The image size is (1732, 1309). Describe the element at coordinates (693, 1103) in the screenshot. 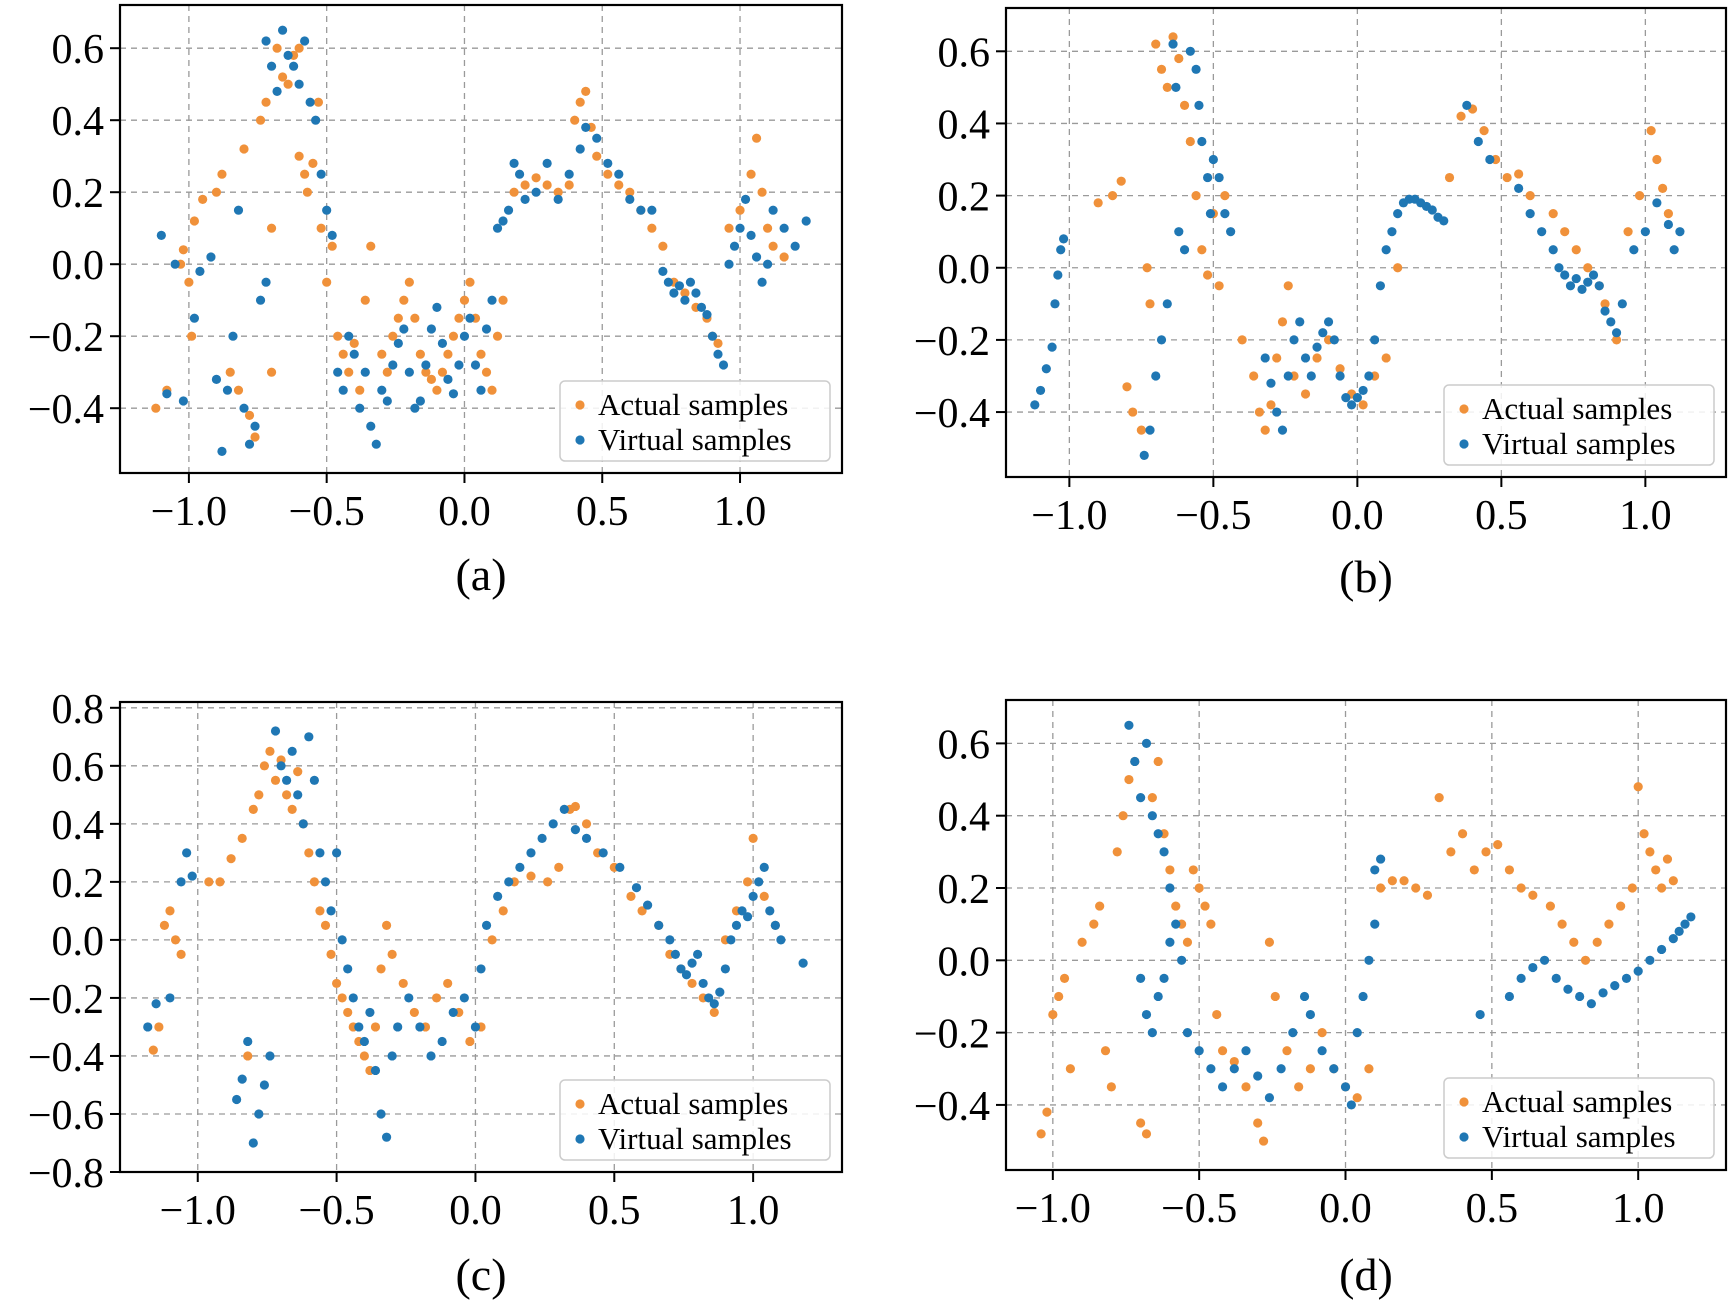

I see `legend-actual-label: Actual samples` at that location.